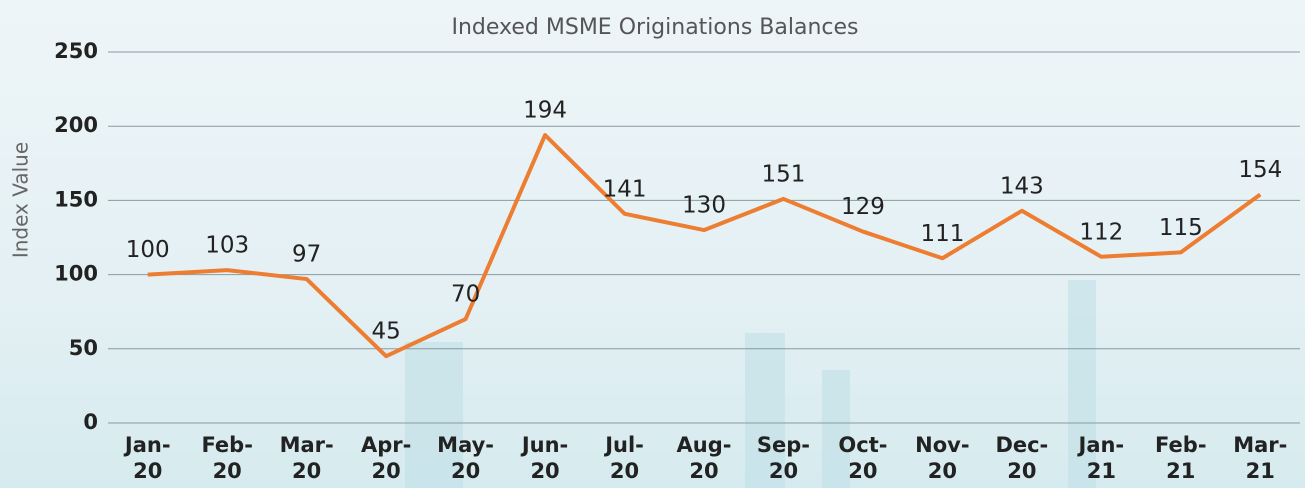 This screenshot has width=1305, height=488. What do you see at coordinates (76, 51) in the screenshot?
I see `y-tick-label: 250` at bounding box center [76, 51].